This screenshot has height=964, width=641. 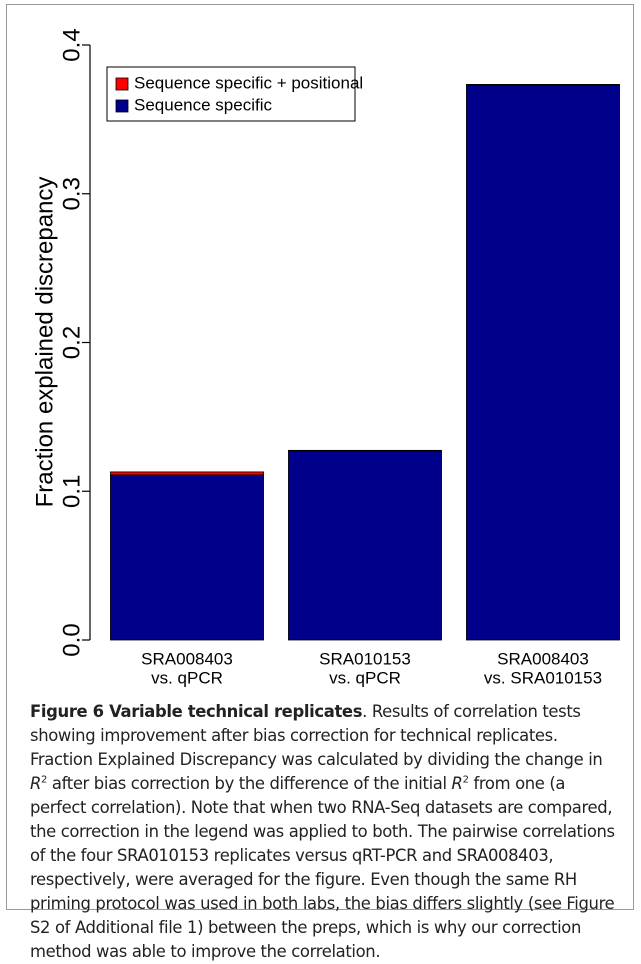 What do you see at coordinates (248, 82) in the screenshot?
I see `legend-label: Sequence specific + positional` at bounding box center [248, 82].